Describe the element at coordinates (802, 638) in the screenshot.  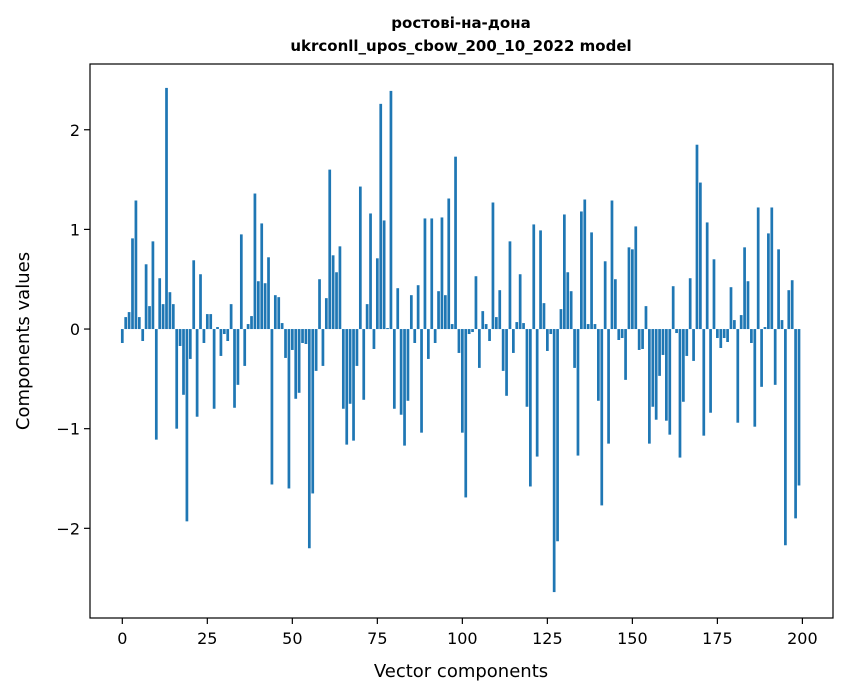
I see `x-tick-label: 200` at that location.